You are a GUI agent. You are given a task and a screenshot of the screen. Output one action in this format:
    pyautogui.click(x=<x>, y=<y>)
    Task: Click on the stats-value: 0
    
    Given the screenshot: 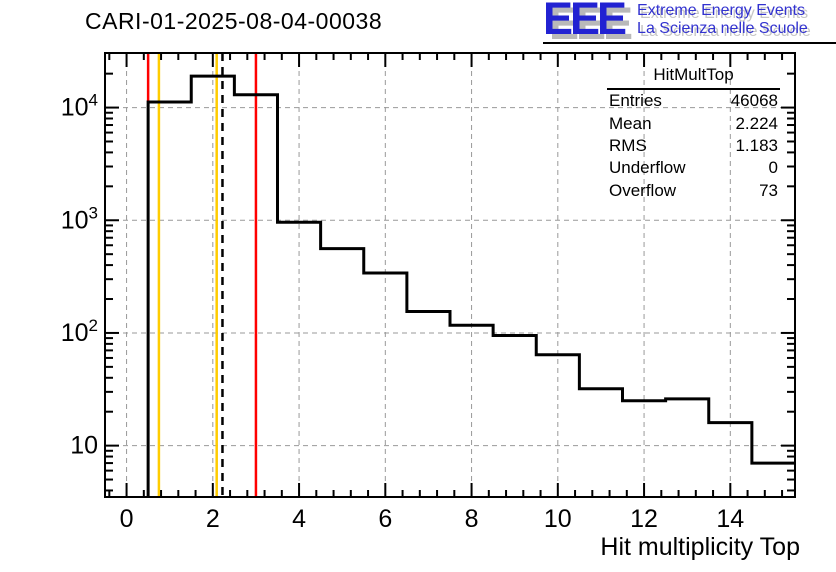 What is the action you would take?
    pyautogui.click(x=773, y=168)
    